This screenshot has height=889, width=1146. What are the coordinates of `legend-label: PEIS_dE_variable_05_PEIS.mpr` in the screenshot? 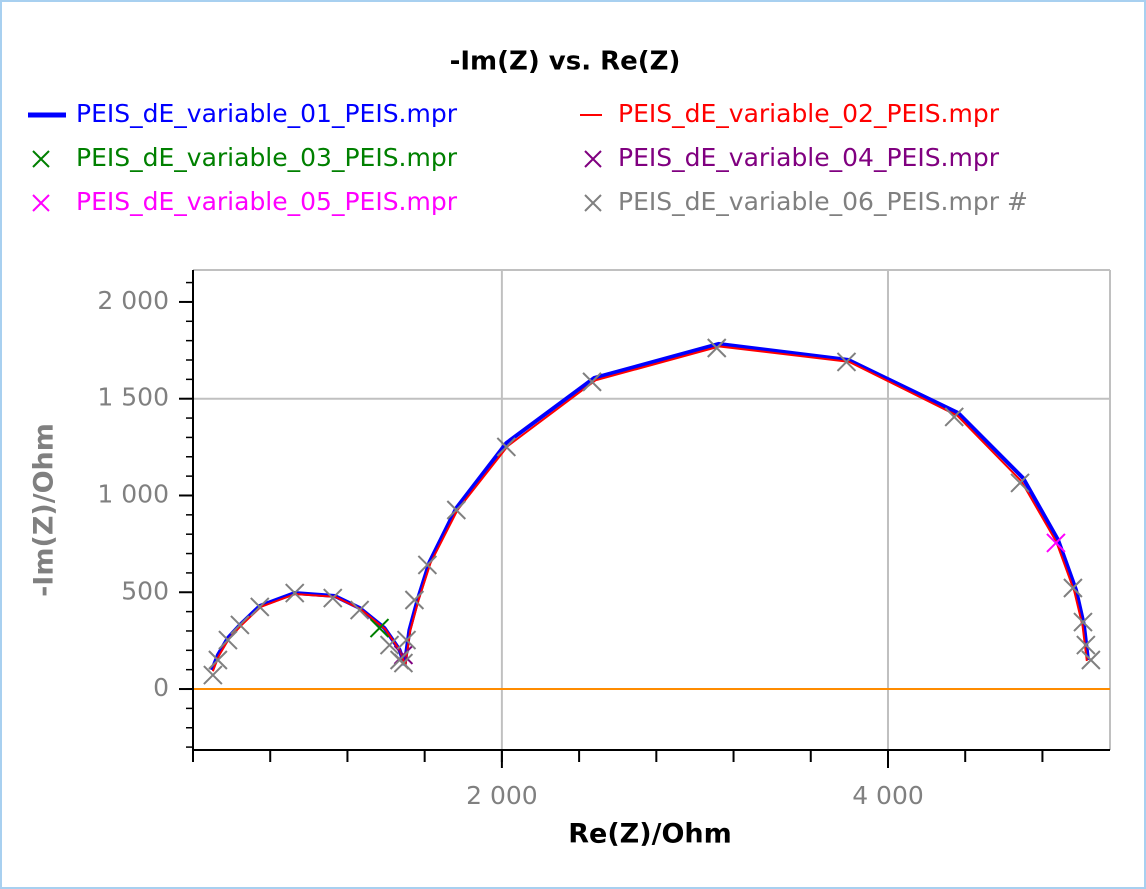 It's located at (267, 201).